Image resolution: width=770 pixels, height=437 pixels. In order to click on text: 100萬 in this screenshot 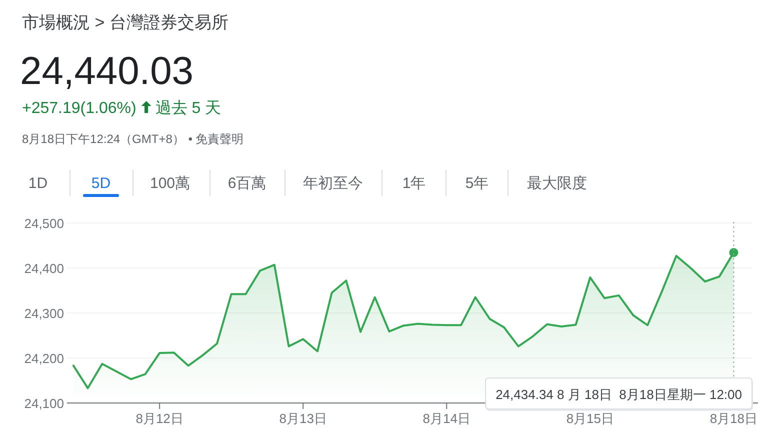, I will do `click(170, 183)`.